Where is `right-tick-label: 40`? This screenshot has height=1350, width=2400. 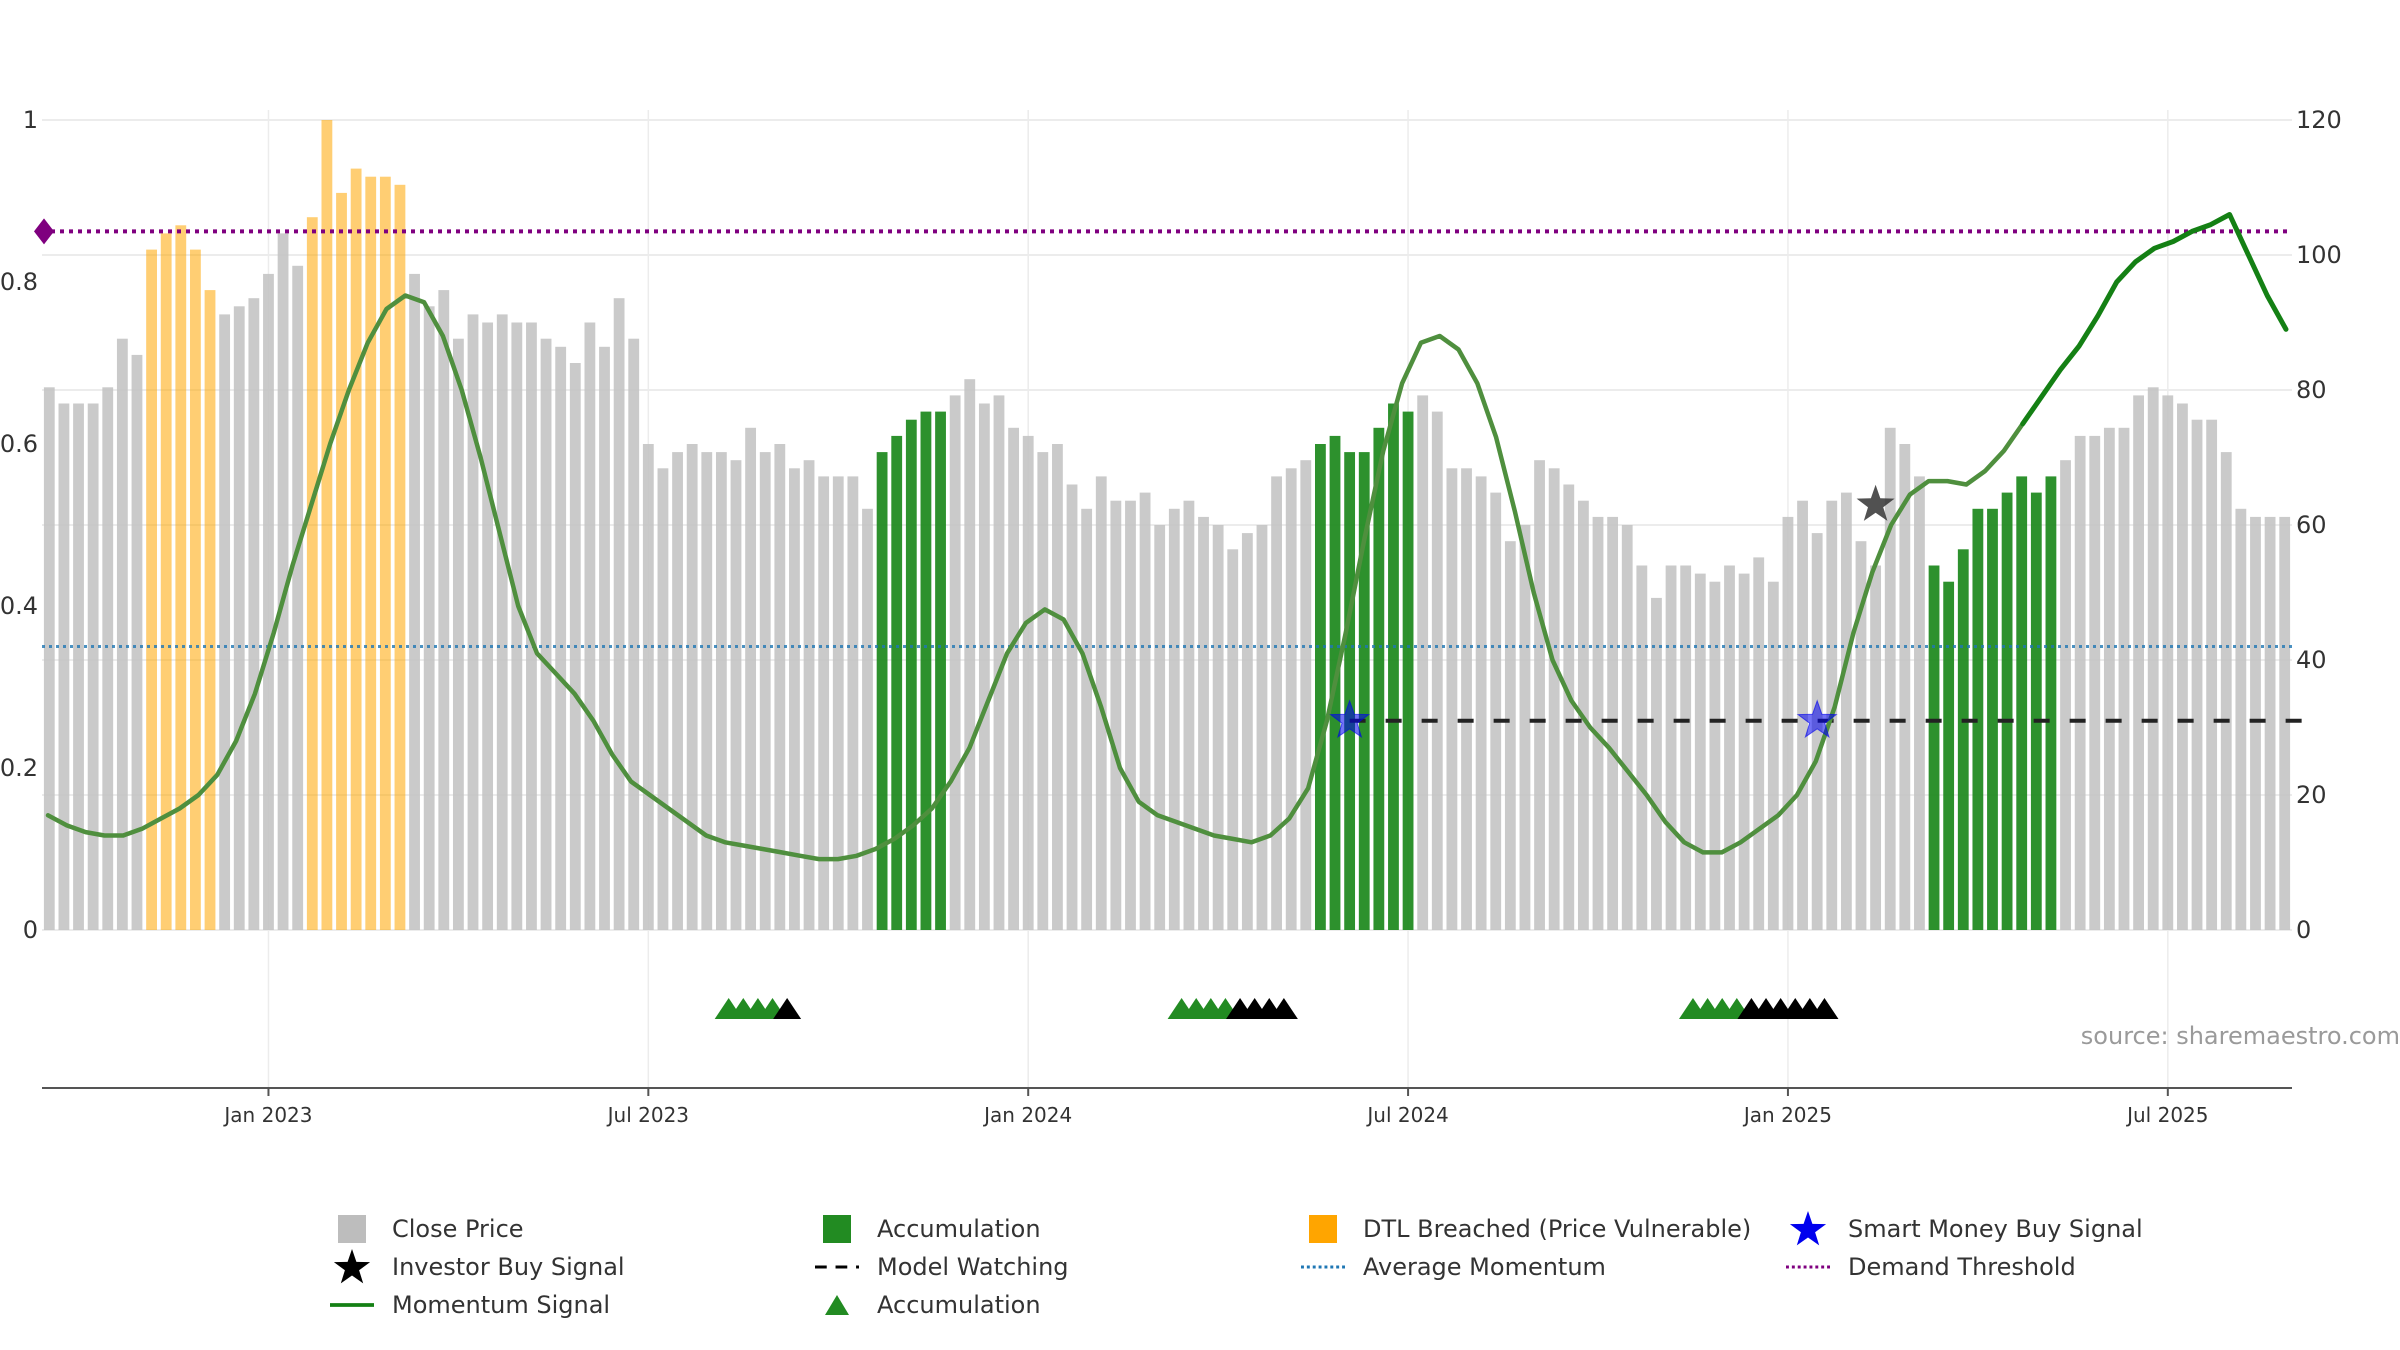
right-tick-label: 40 is located at coordinates (2311, 660).